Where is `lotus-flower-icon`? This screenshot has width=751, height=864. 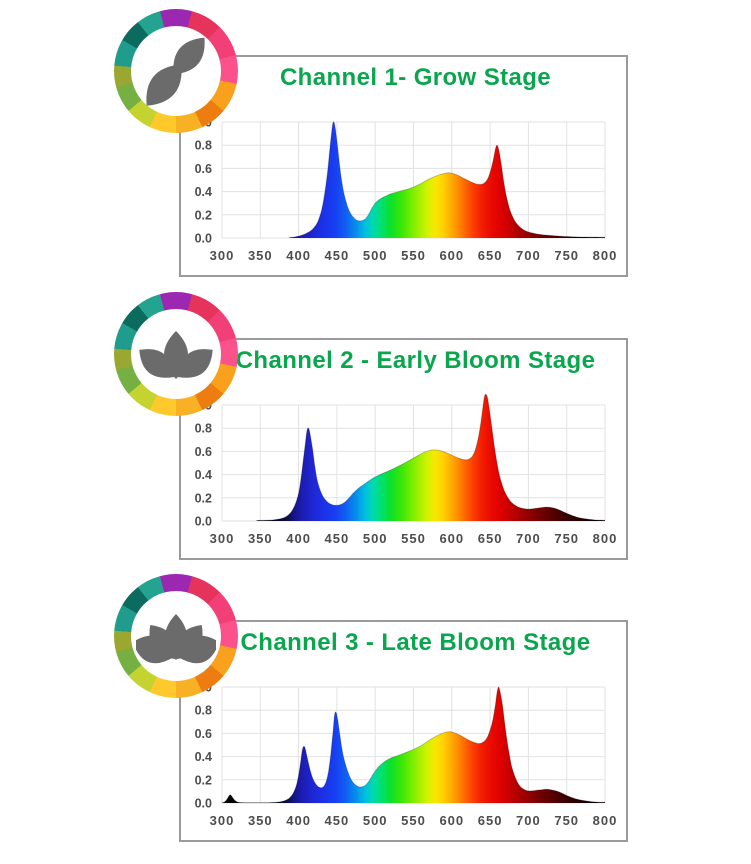 lotus-flower-icon is located at coordinates (176, 639).